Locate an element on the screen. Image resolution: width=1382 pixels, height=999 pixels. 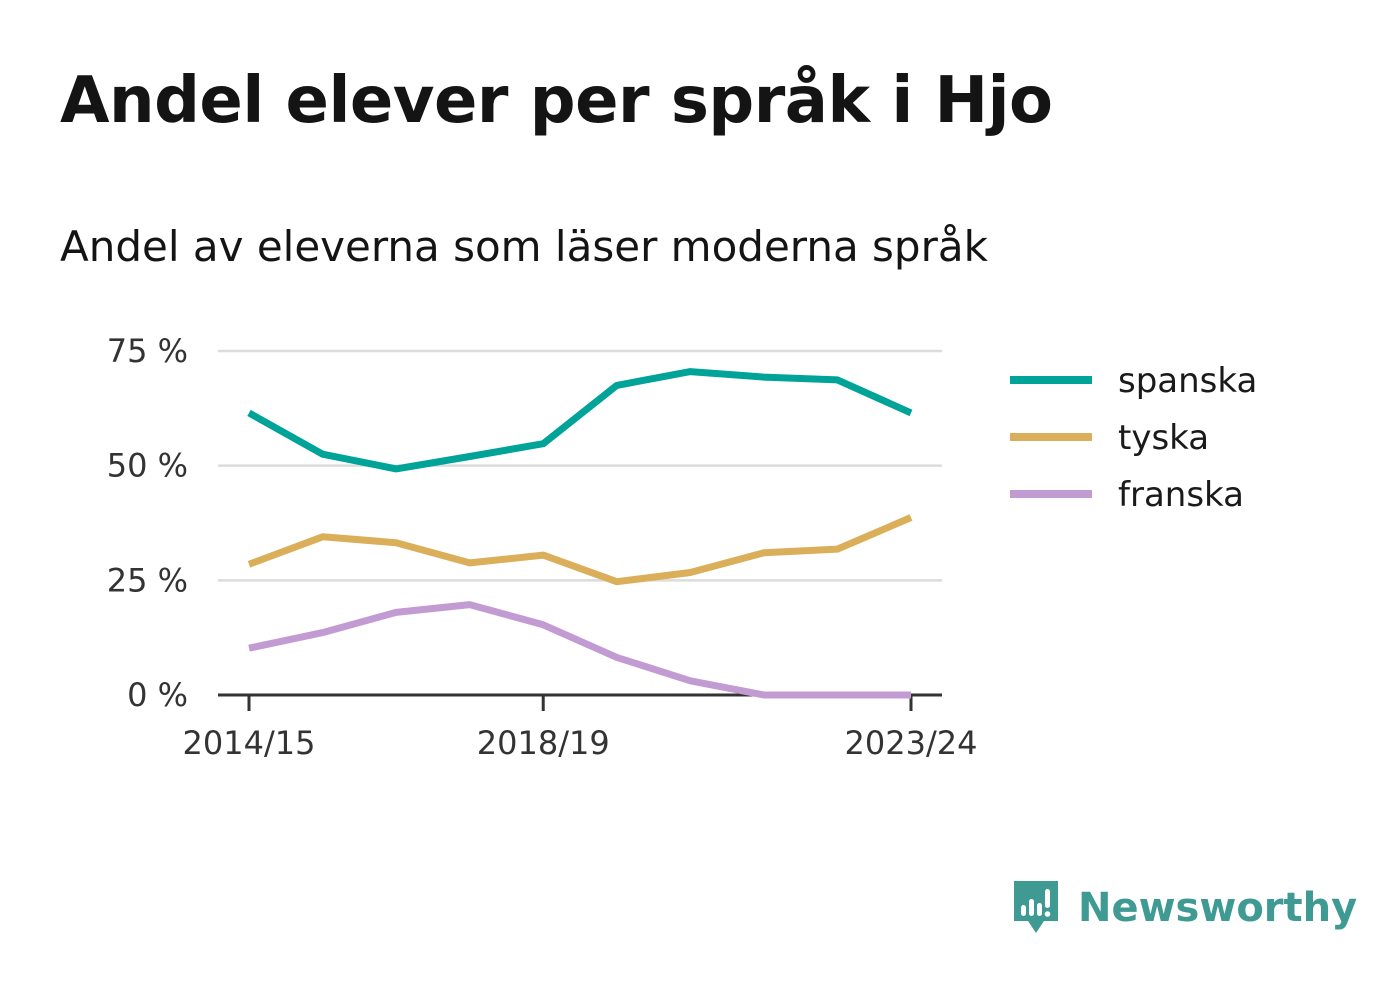
brand-logo: Newsworthy is located at coordinates (1183, 908).